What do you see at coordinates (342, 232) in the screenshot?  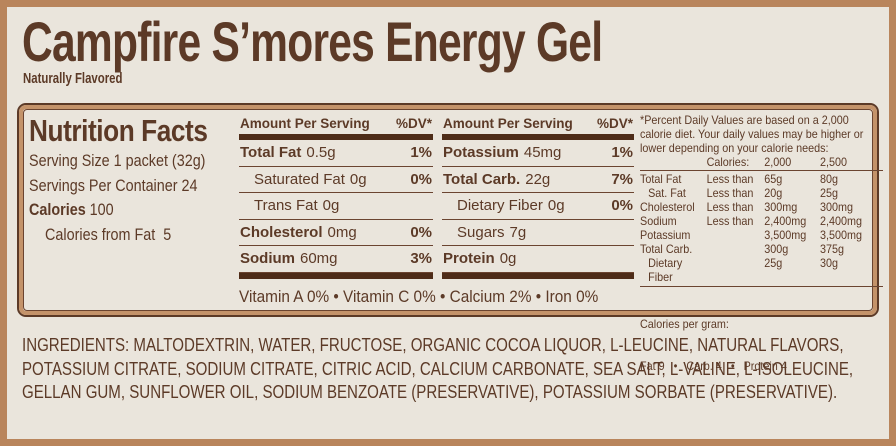 I see `nutrient-amount: 0mg` at bounding box center [342, 232].